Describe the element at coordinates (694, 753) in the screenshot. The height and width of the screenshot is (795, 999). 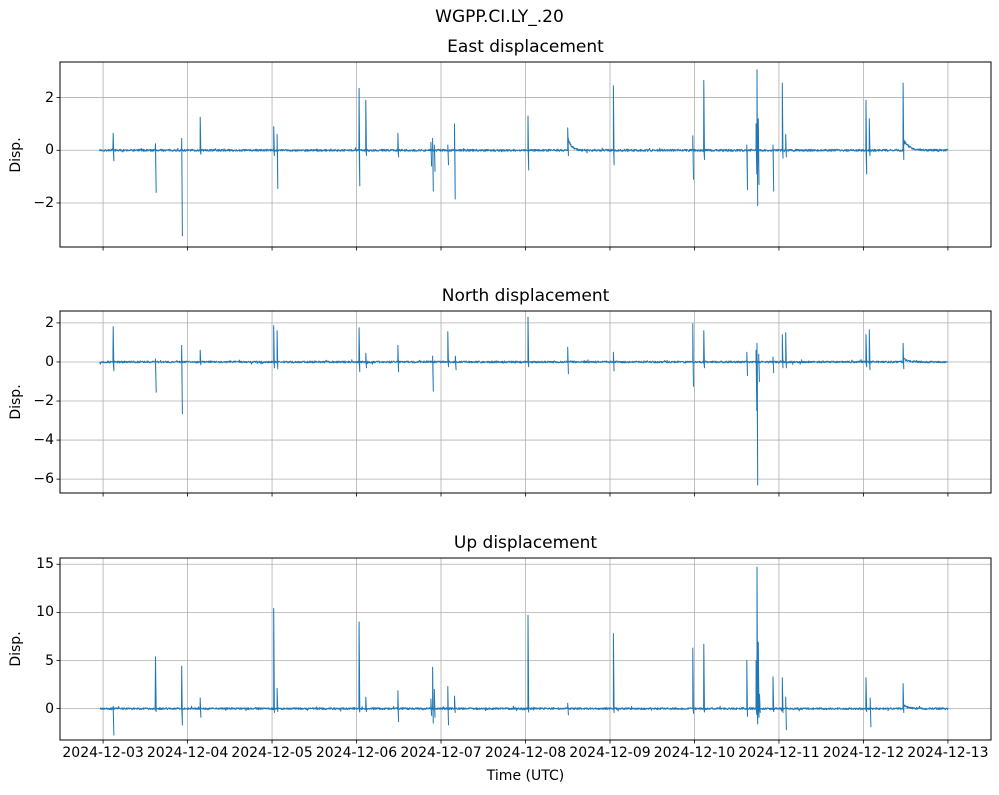
I see `x-tick-label: 2024-12-10` at that location.